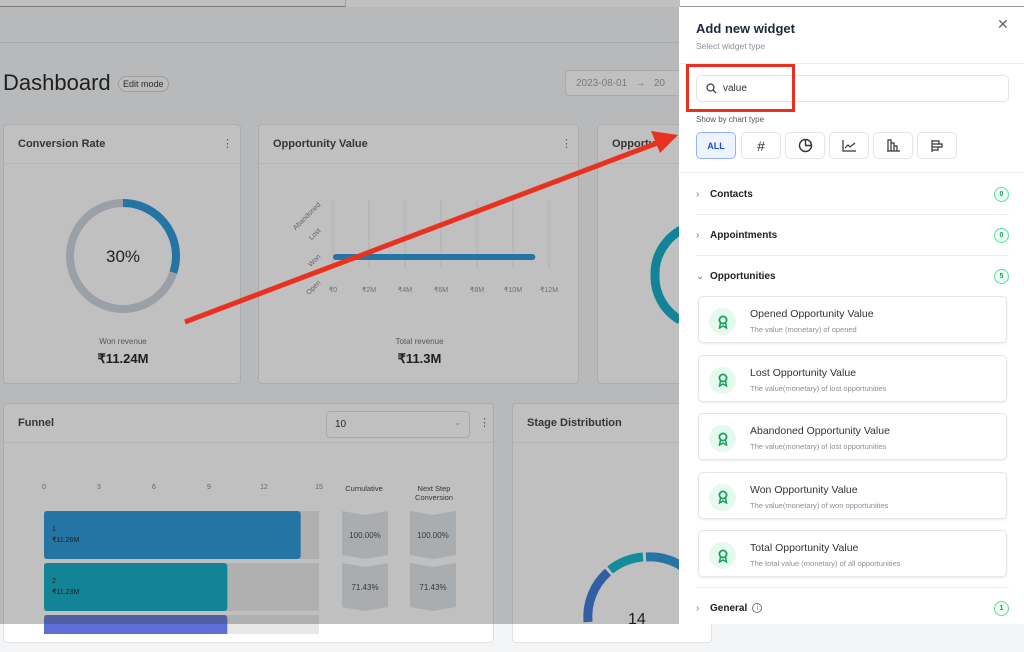 This screenshot has height=652, width=1024. I want to click on chart-type-number: #, so click(761, 145).